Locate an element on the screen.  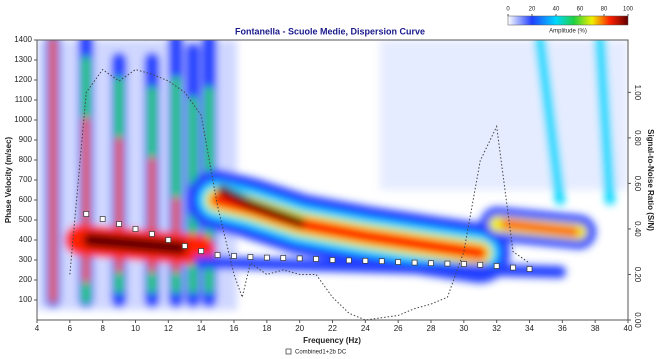
y2-tick-label: 0.60 is located at coordinates (637, 184).